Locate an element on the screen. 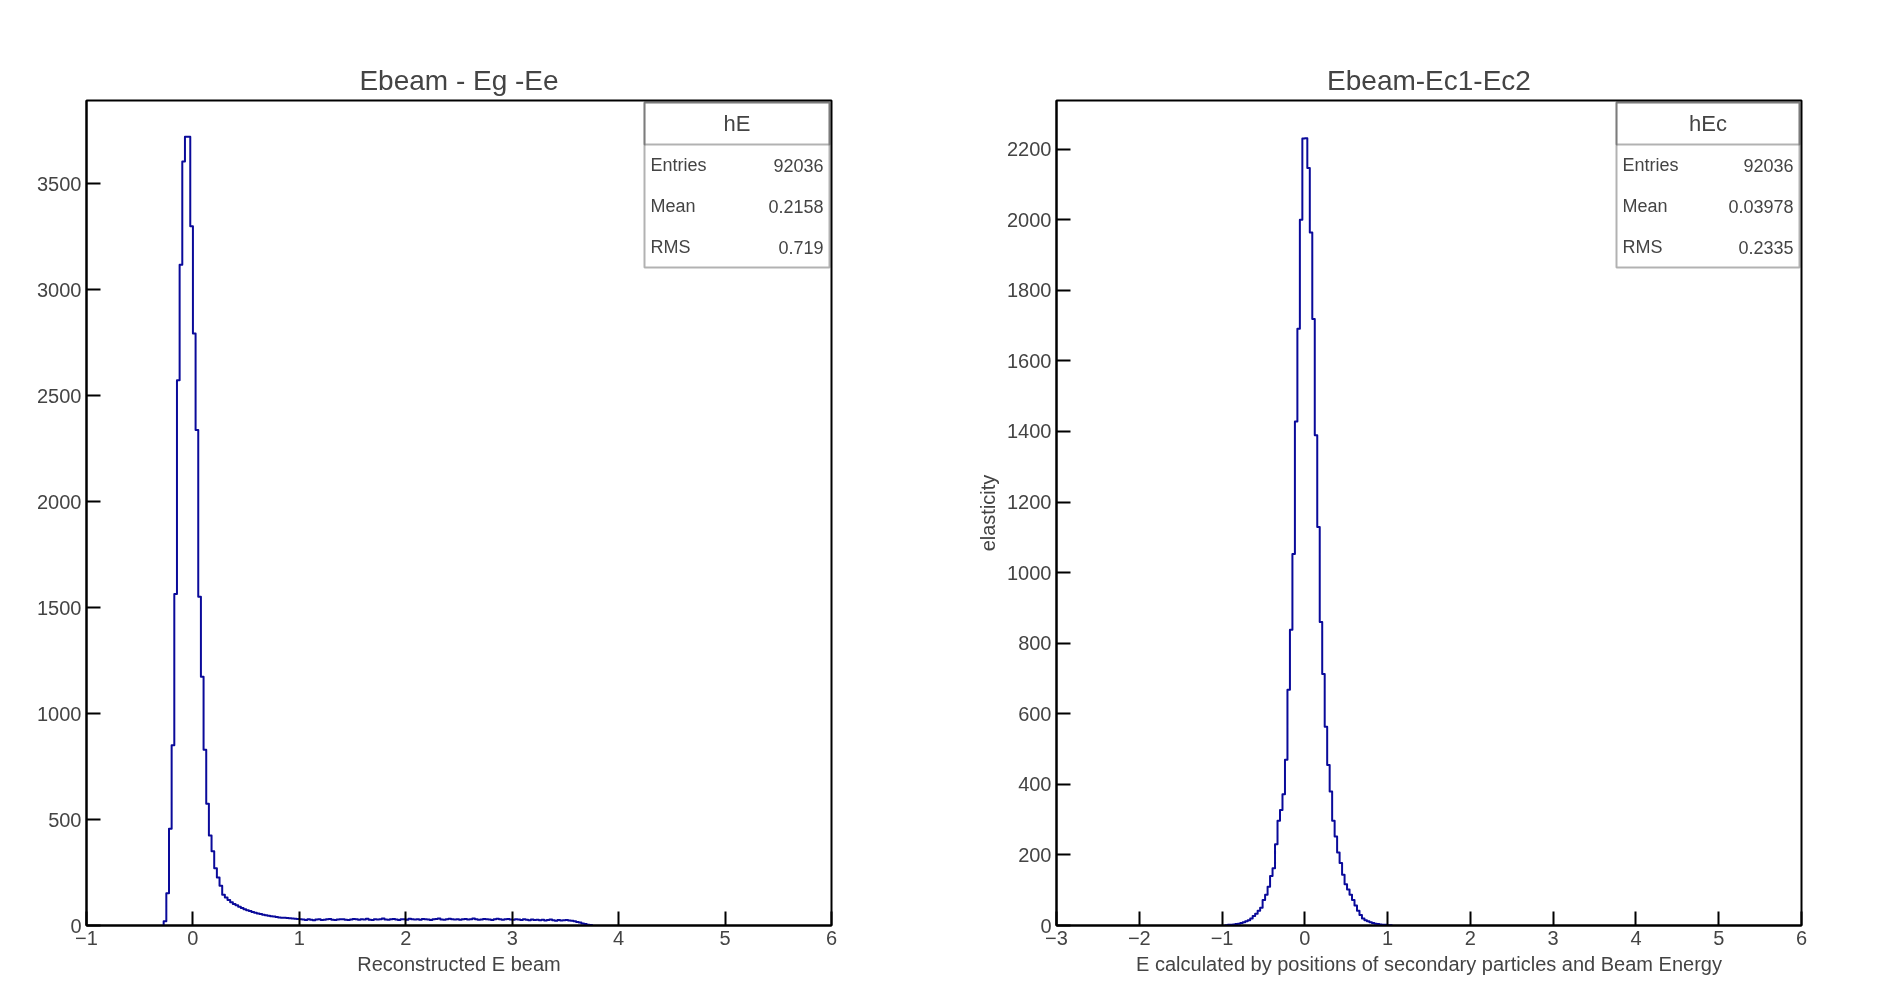 Image resolution: width=1880 pixels, height=999 pixels. x-axis-title: Reconstructed E beam is located at coordinates (459, 963).